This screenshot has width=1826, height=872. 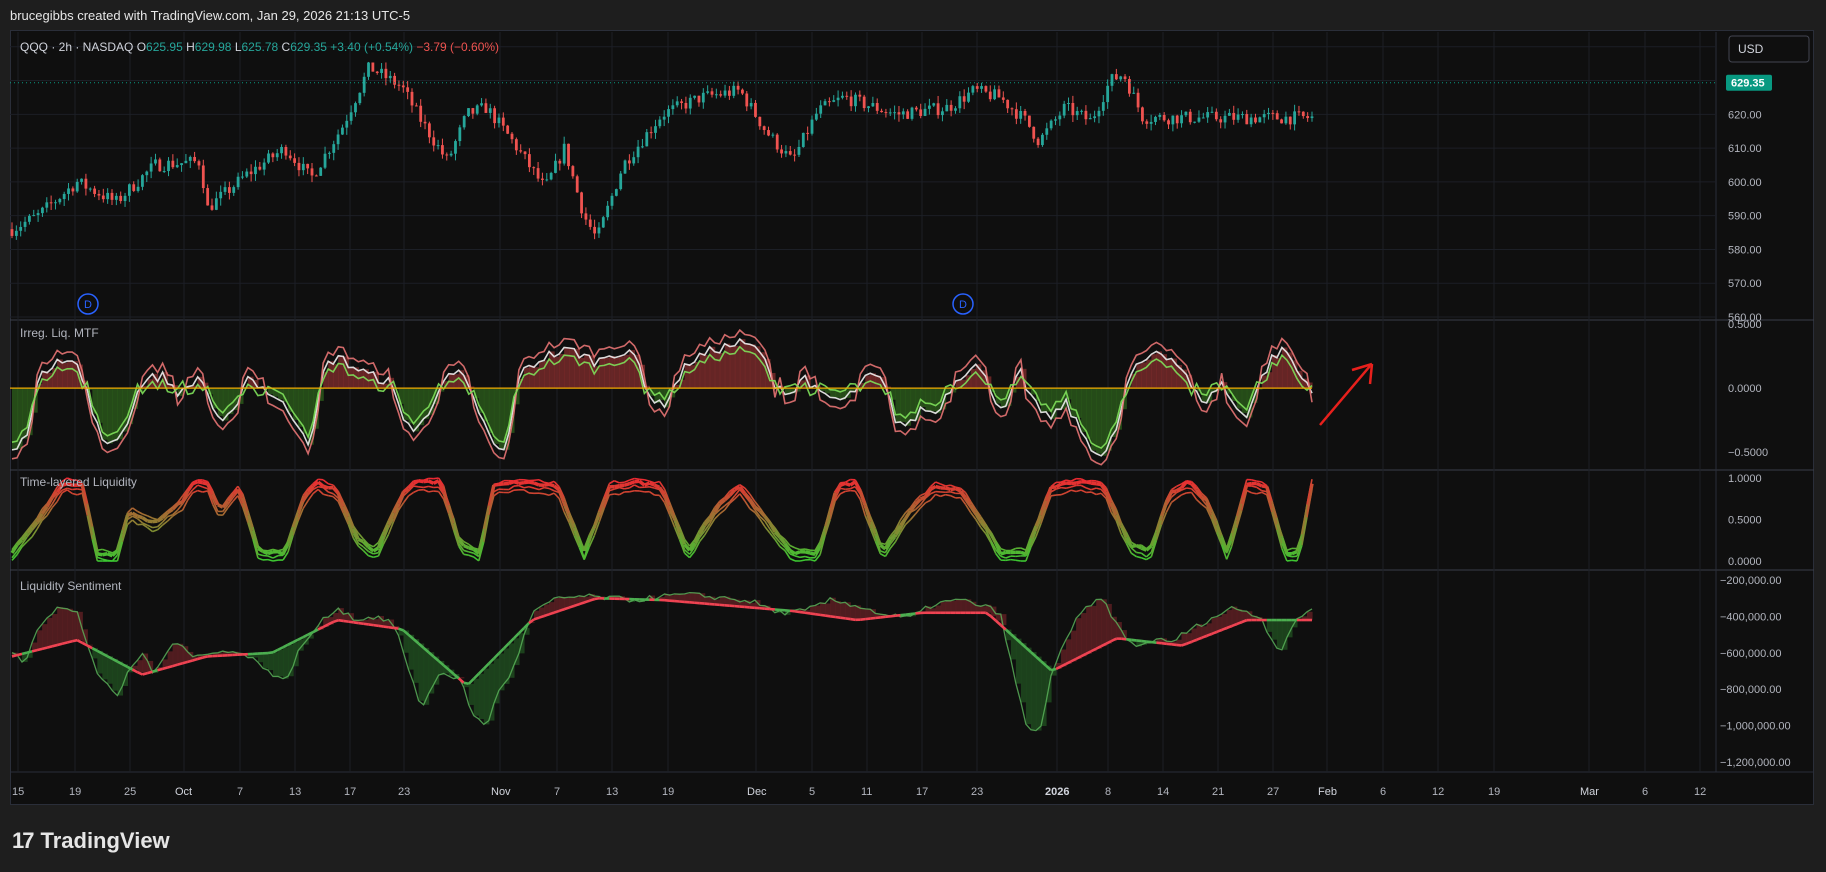 I want to click on annotation-arrow-icon, so click(x=1345, y=395).